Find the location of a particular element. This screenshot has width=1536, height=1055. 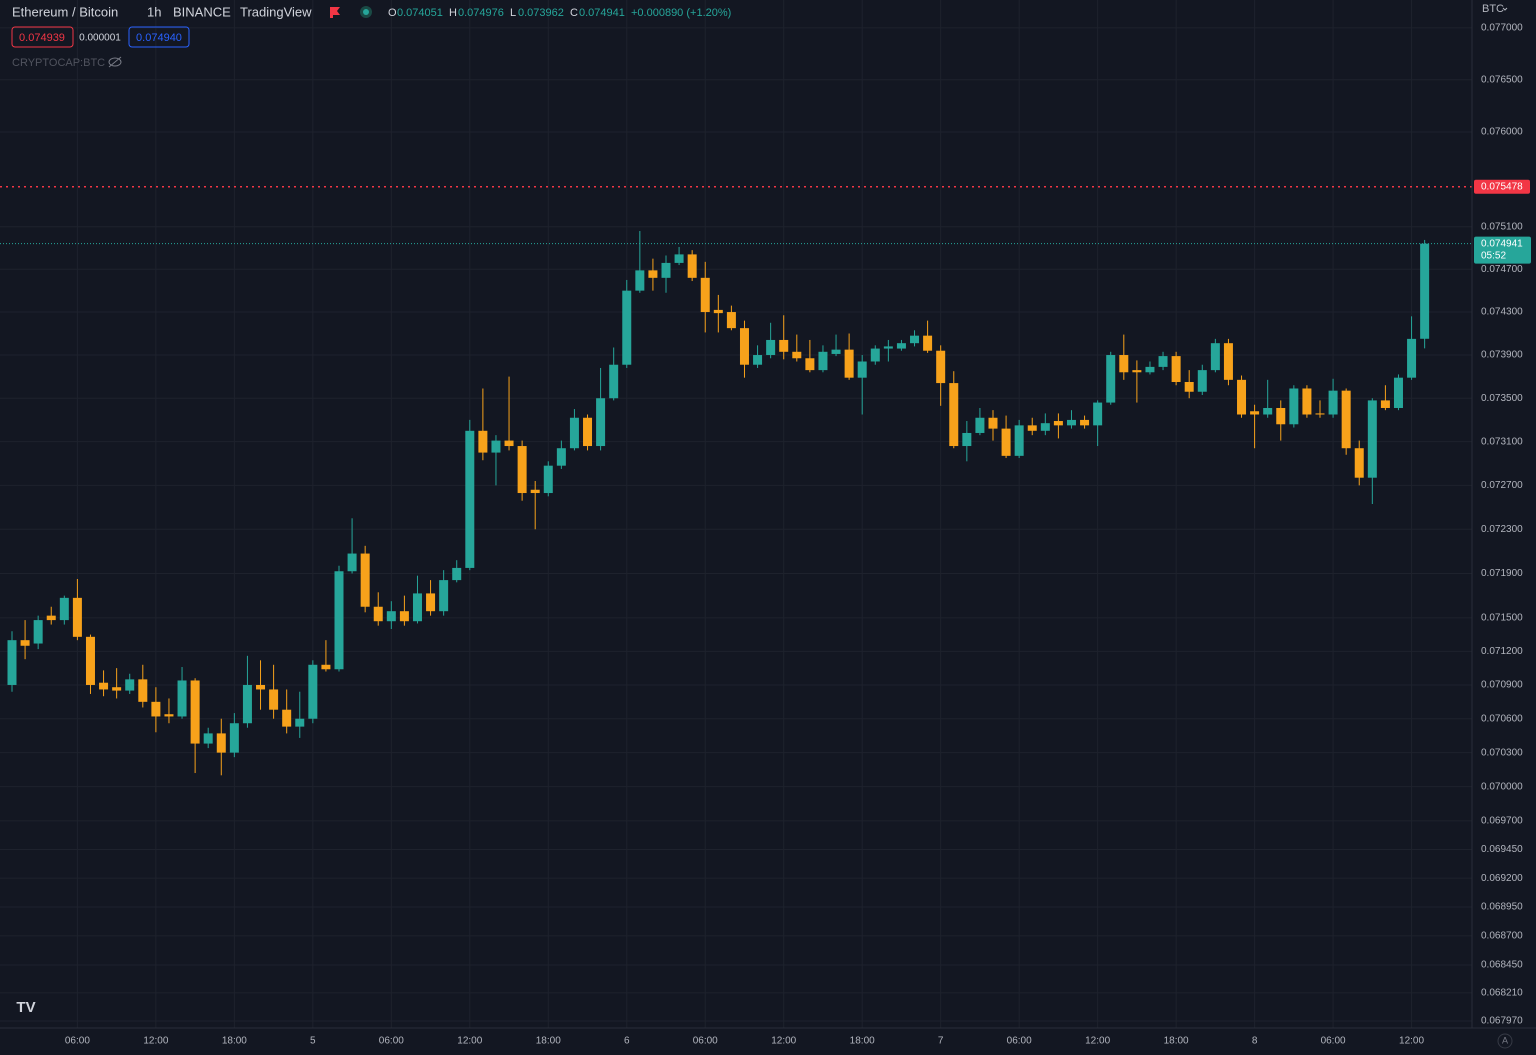

bid-box is located at coordinates (42, 37).